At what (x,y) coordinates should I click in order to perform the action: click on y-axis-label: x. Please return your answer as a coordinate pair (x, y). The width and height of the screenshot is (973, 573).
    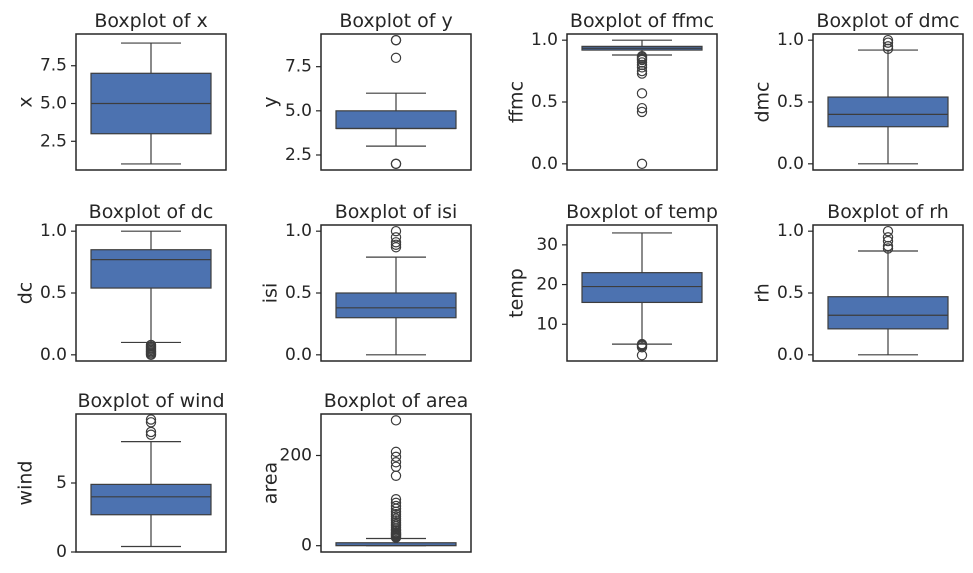
    Looking at the image, I should click on (26, 101).